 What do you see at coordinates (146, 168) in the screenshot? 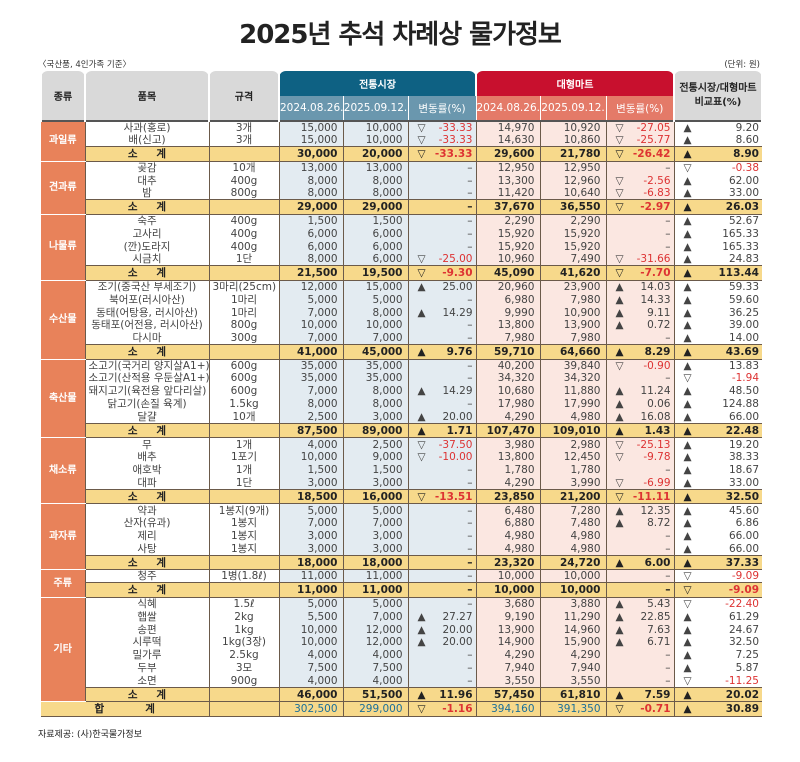
I see `item-name: 곶감` at bounding box center [146, 168].